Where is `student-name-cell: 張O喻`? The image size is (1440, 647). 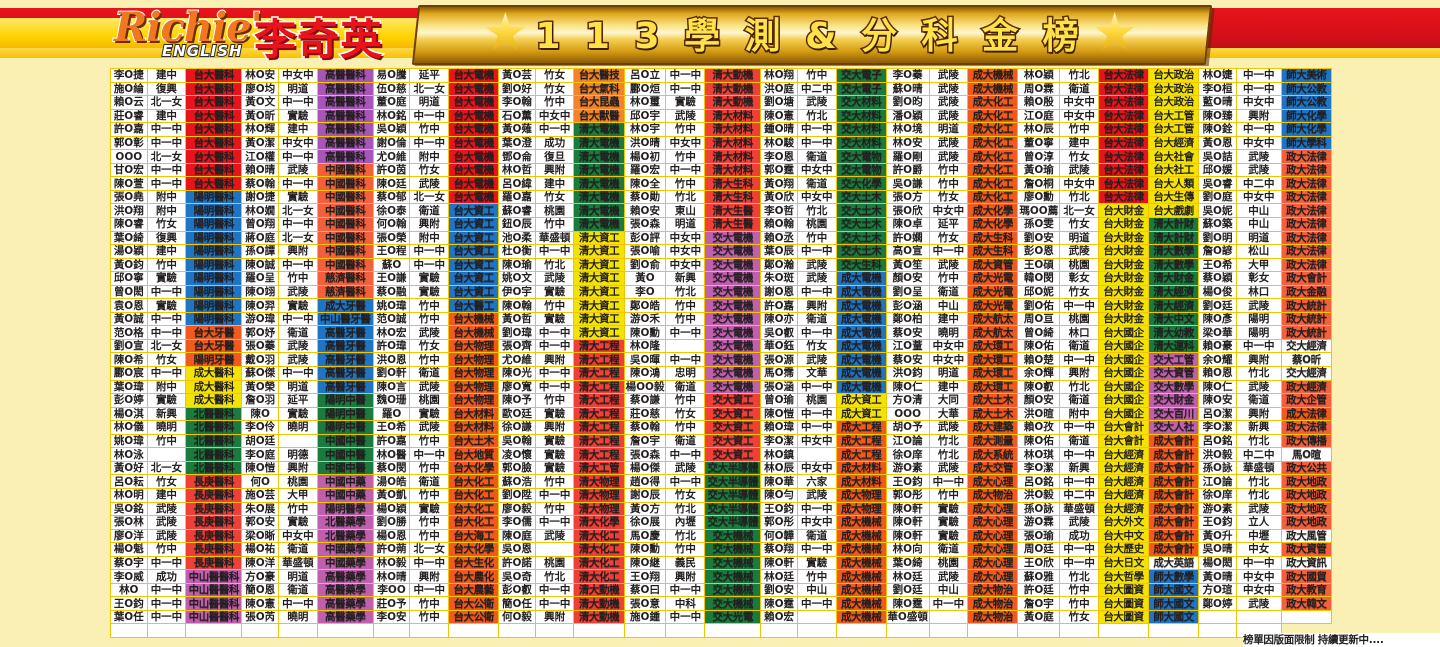
student-name-cell: 張O喻 is located at coordinates (645, 251).